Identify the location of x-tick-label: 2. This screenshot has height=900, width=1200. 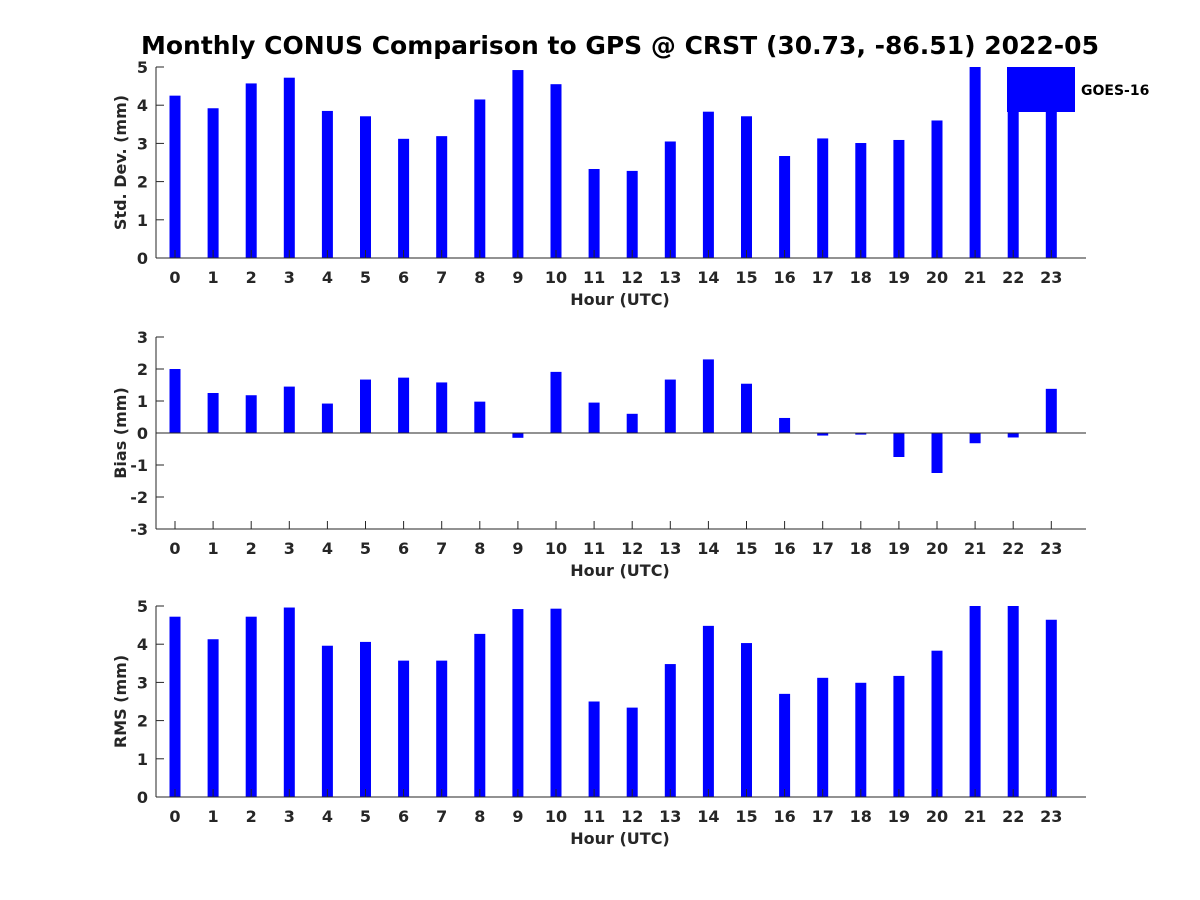
(251, 816).